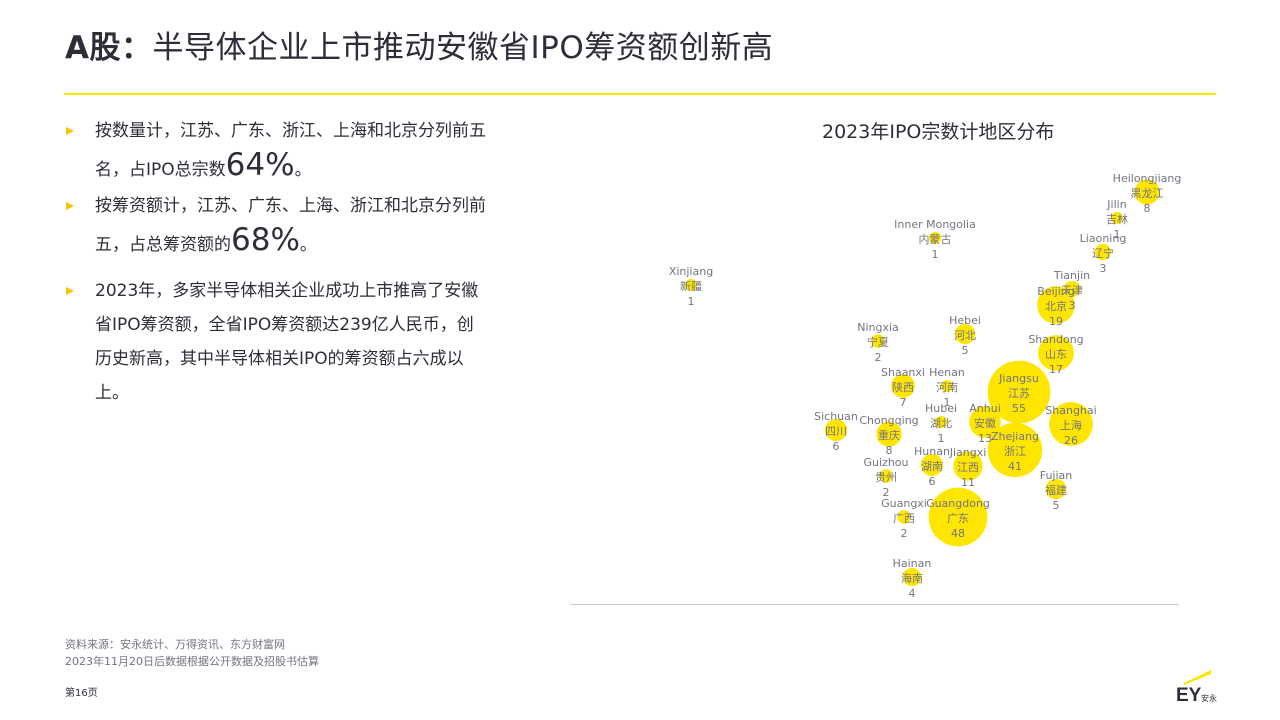 The image size is (1280, 720). I want to click on bubble-jilin, so click(1117, 218).